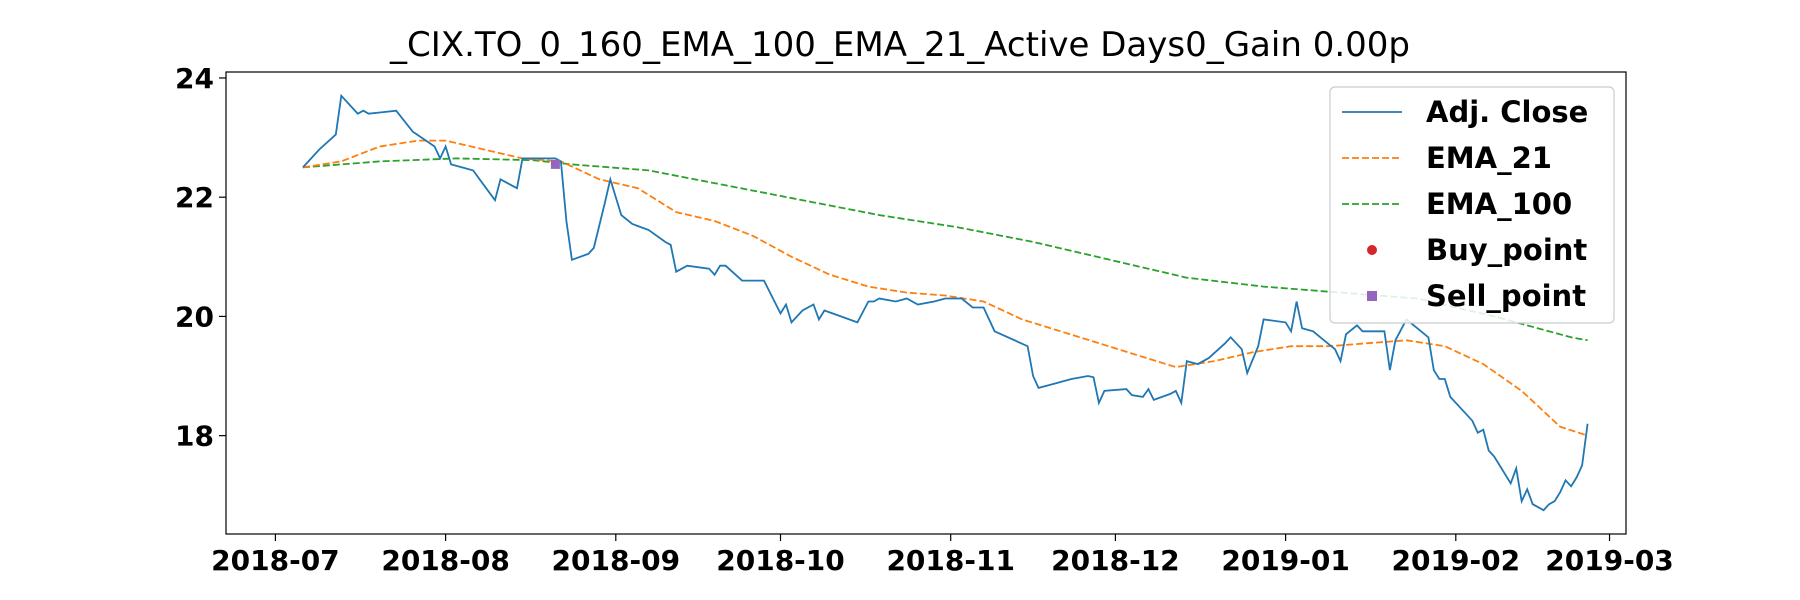 The height and width of the screenshot is (600, 1800). I want to click on x-tick-label: 2018-11, so click(950, 560).